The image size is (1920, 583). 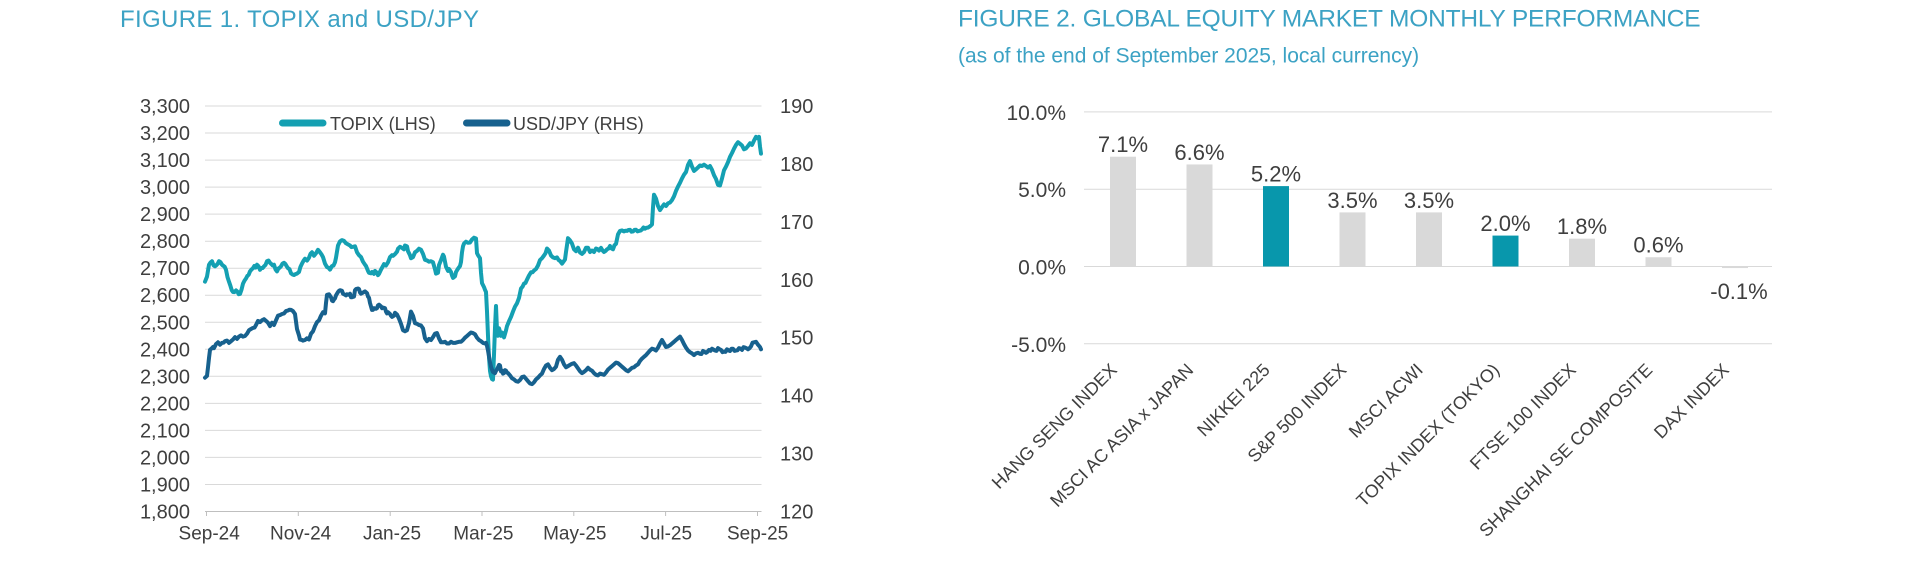 What do you see at coordinates (1738, 291) in the screenshot?
I see `svg-text: -0.1%` at bounding box center [1738, 291].